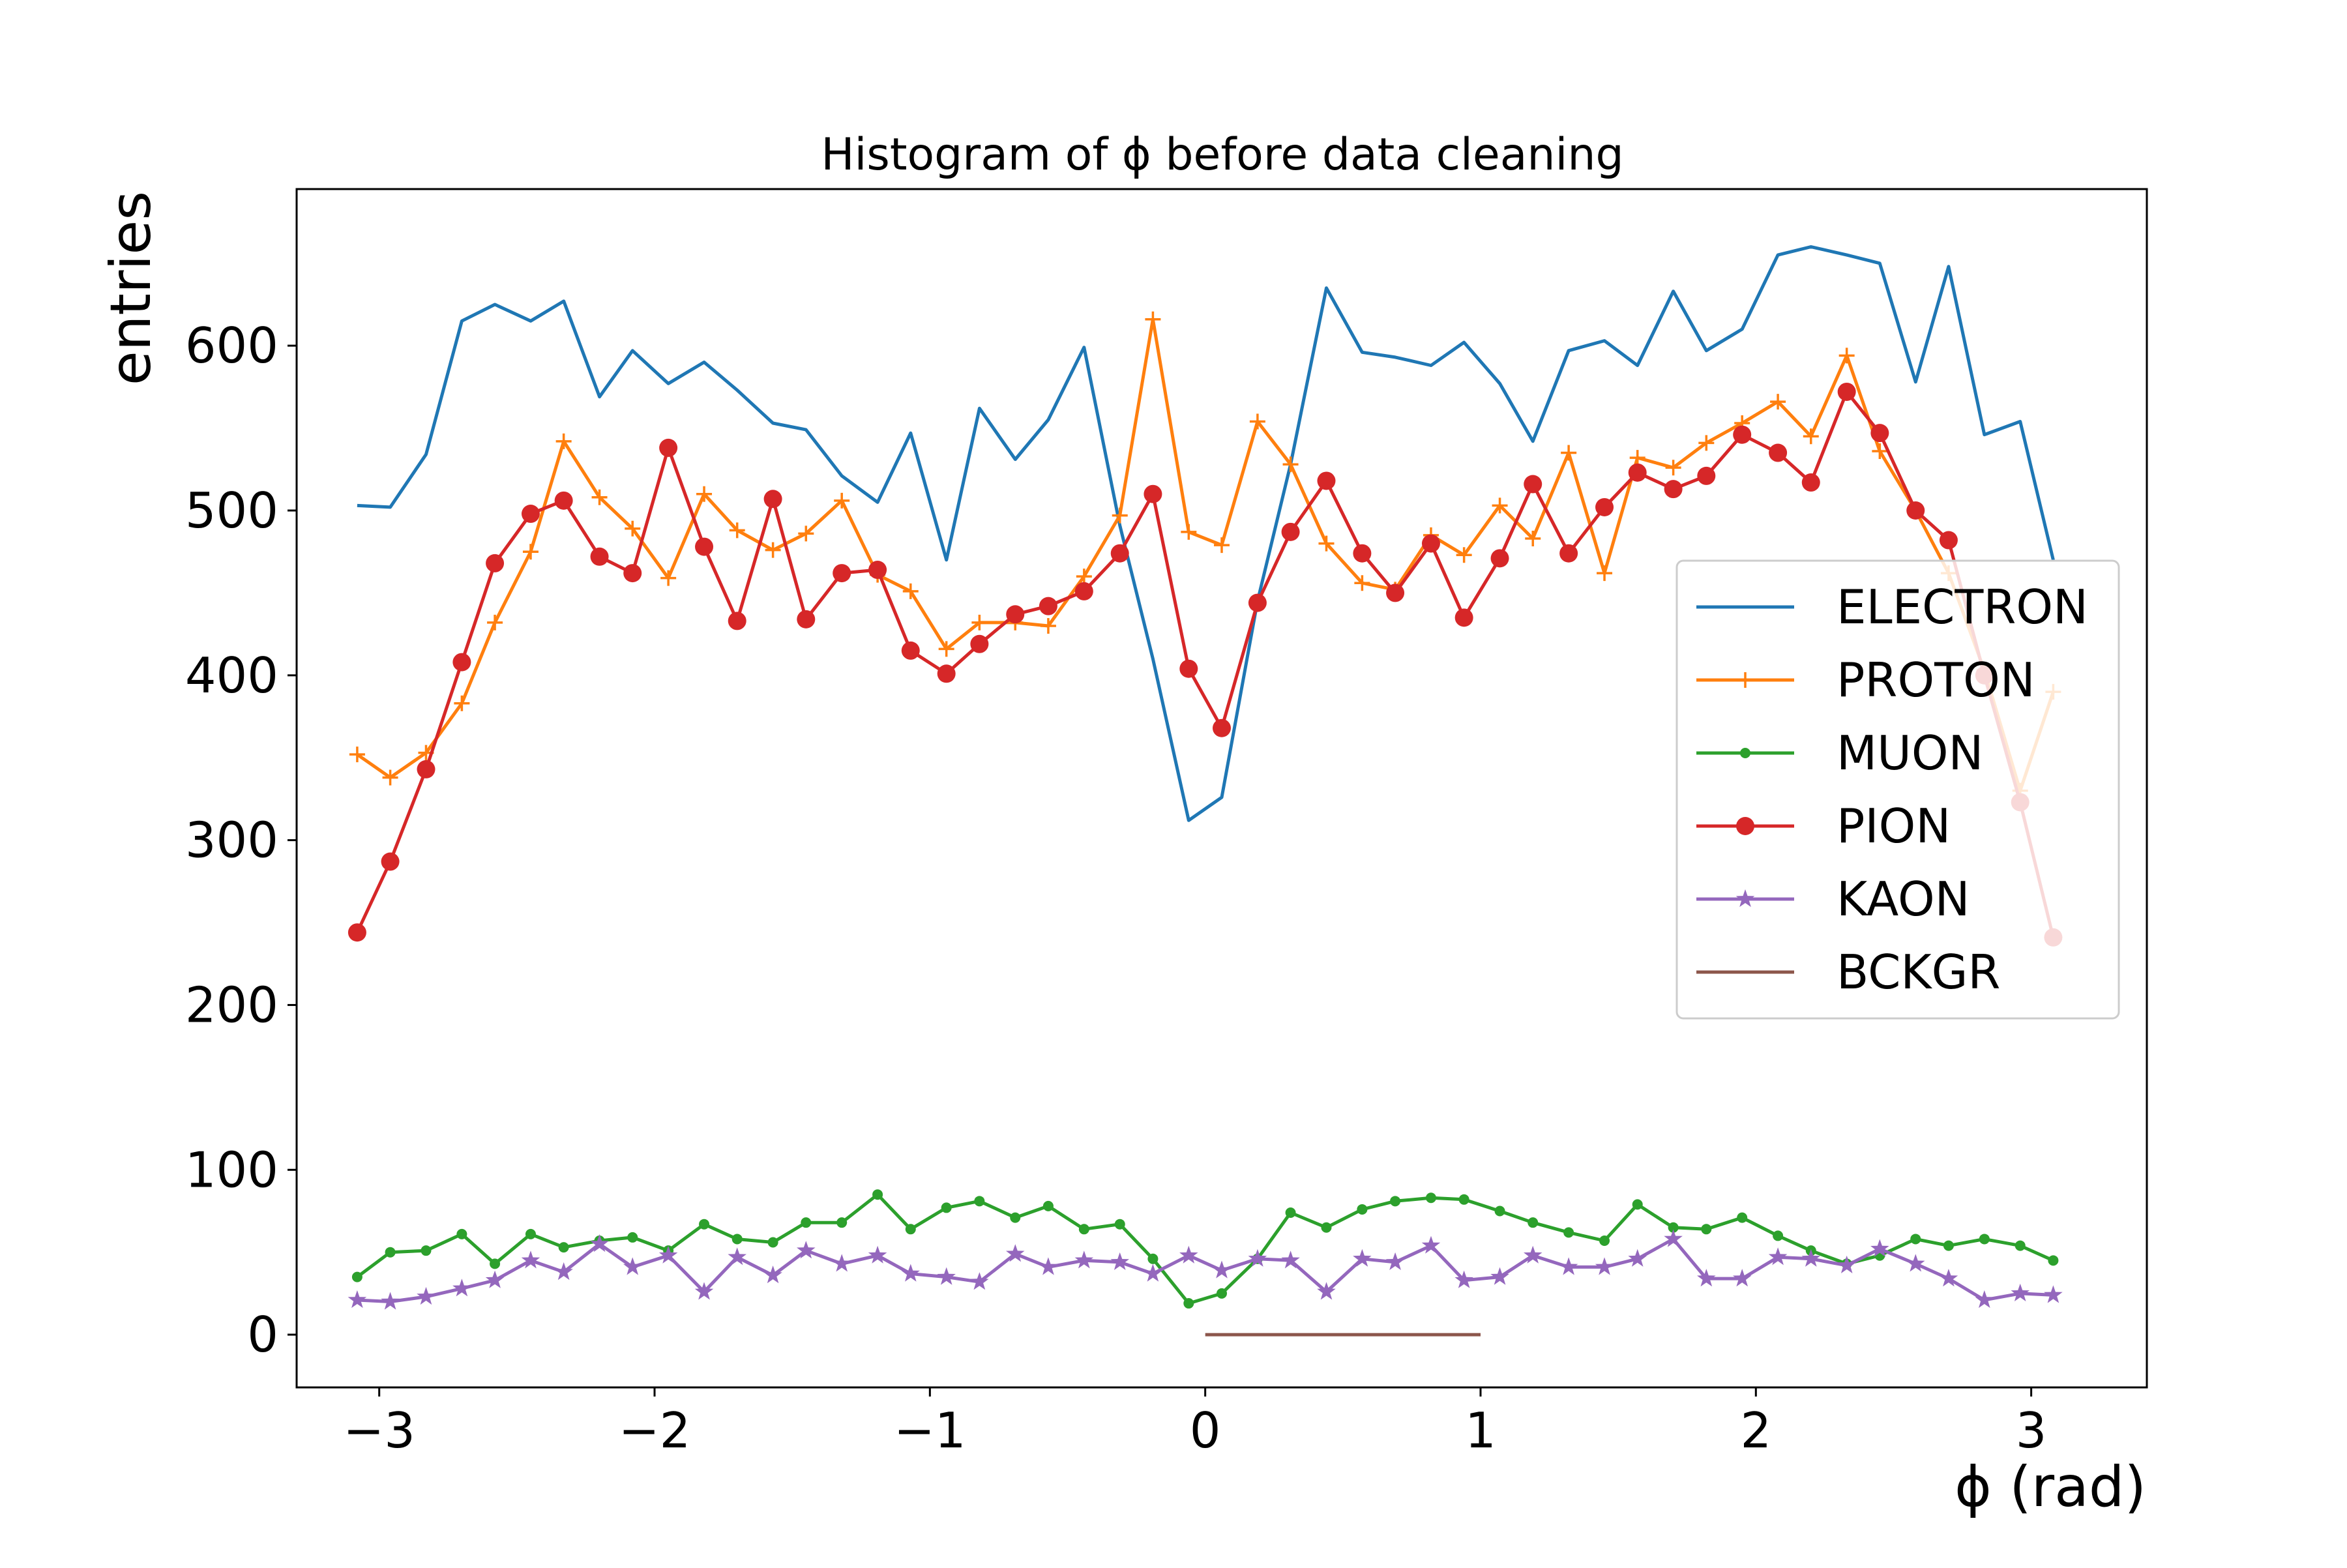  I want to click on y-tick-label: 600, so click(232, 346).